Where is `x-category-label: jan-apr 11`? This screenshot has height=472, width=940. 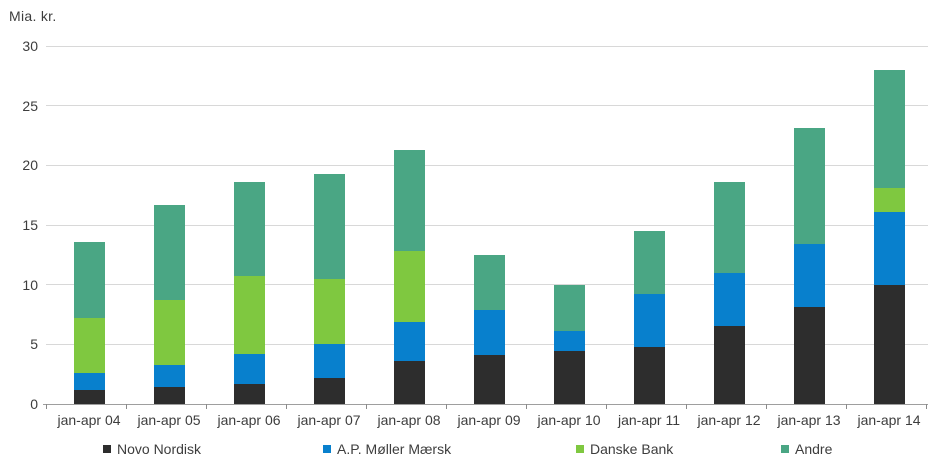 x-category-label: jan-apr 11 is located at coordinates (648, 420).